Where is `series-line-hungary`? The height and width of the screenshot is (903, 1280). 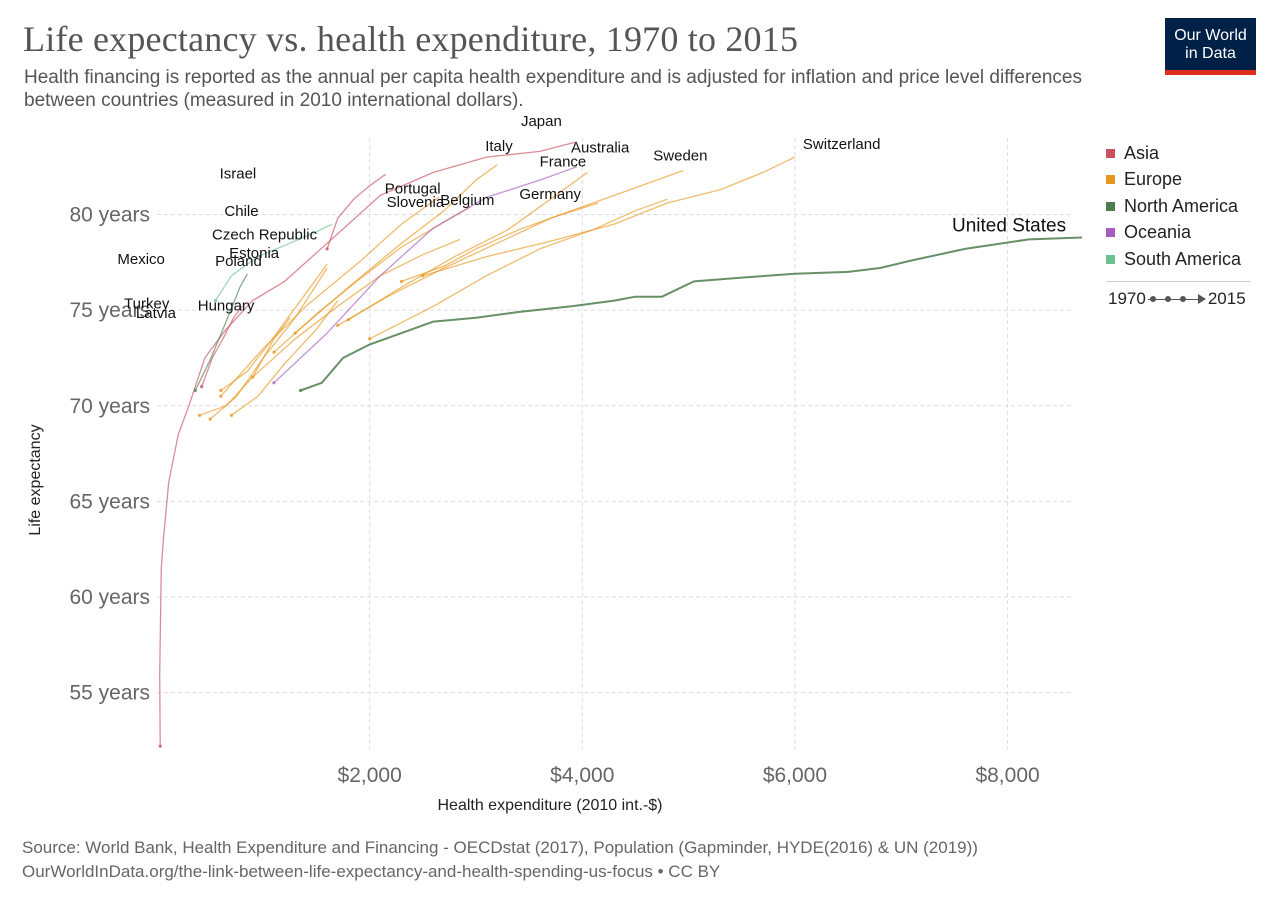
series-line-hungary is located at coordinates (285, 358).